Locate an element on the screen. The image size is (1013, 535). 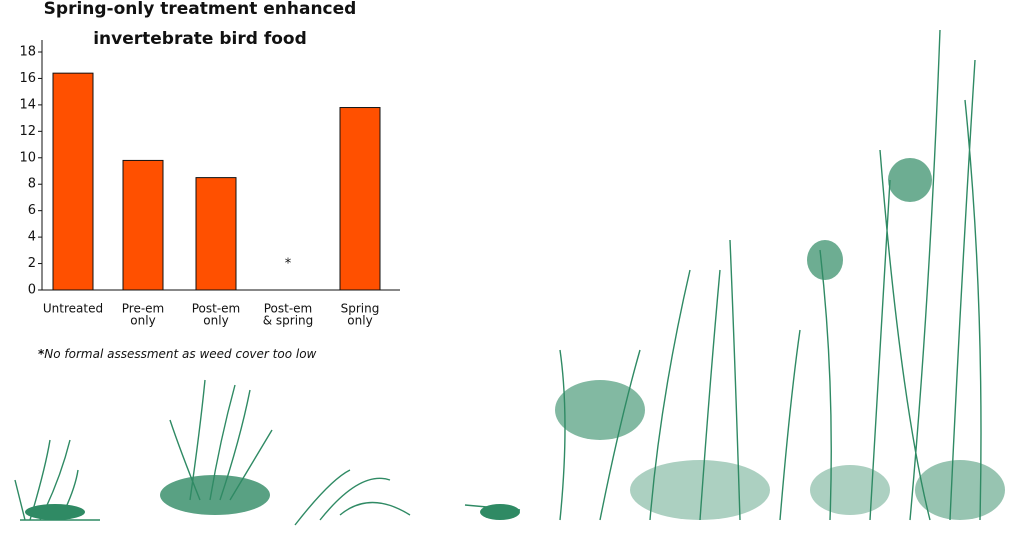
y-tick-label: 14 is located at coordinates (27, 104).